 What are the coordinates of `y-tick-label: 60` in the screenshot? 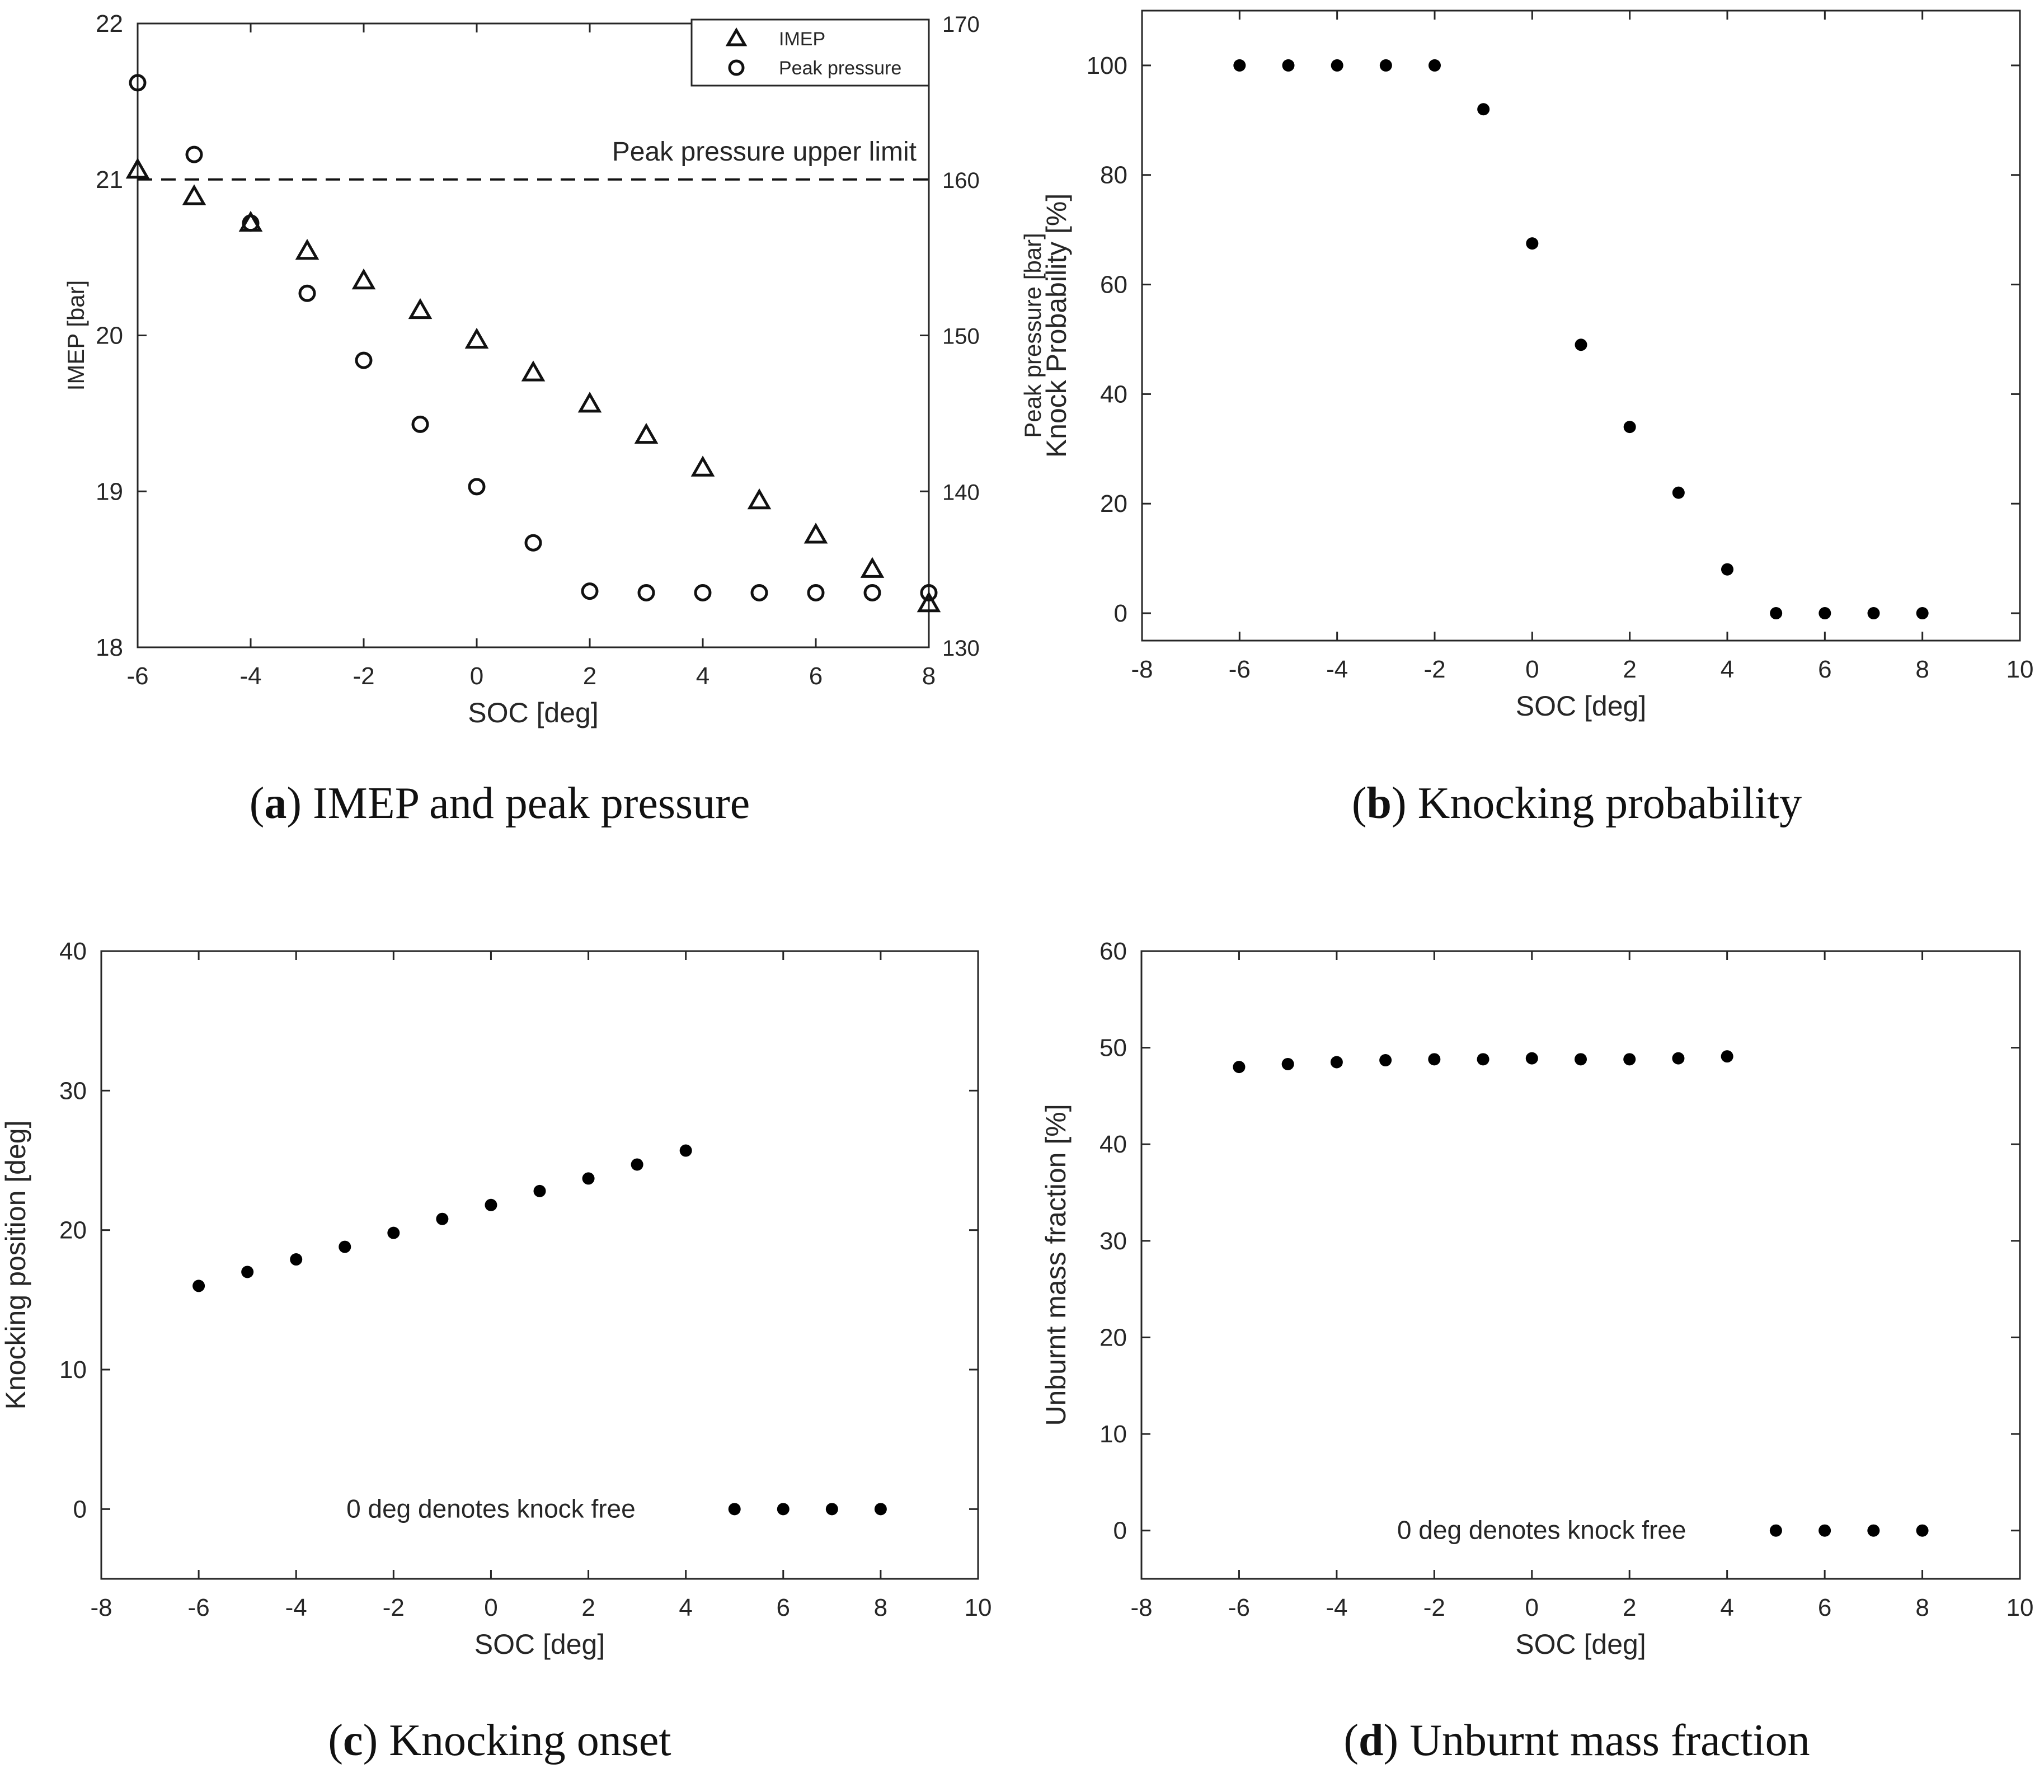 It's located at (1113, 951).